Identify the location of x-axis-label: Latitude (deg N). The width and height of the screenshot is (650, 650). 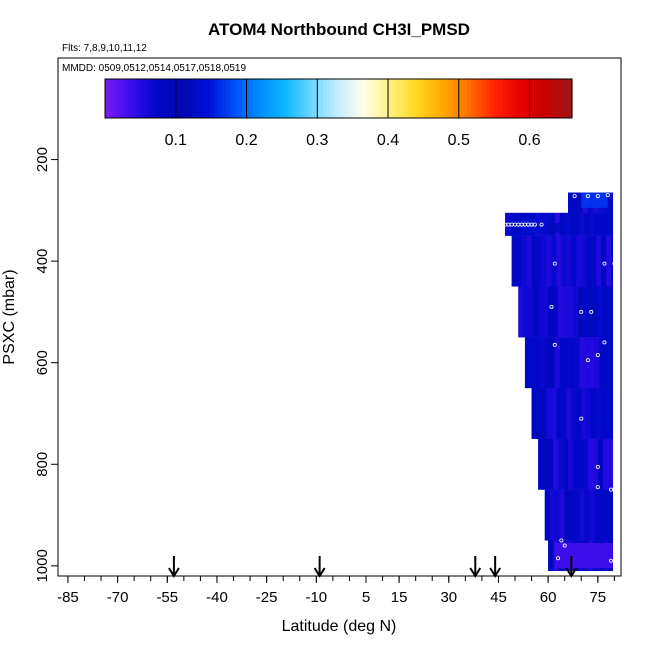
(339, 626).